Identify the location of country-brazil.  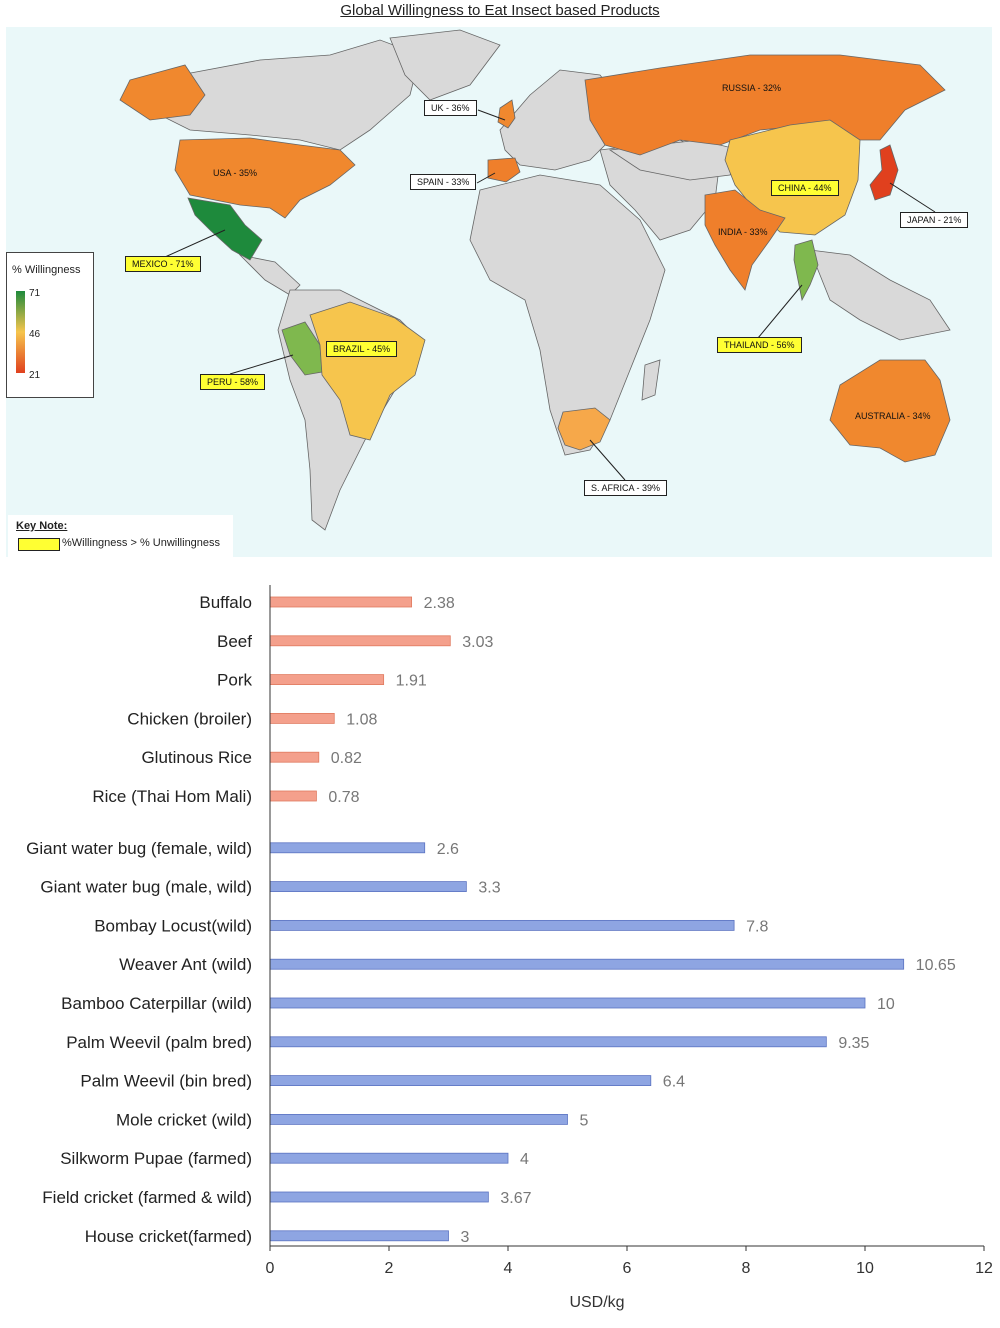
(367, 371).